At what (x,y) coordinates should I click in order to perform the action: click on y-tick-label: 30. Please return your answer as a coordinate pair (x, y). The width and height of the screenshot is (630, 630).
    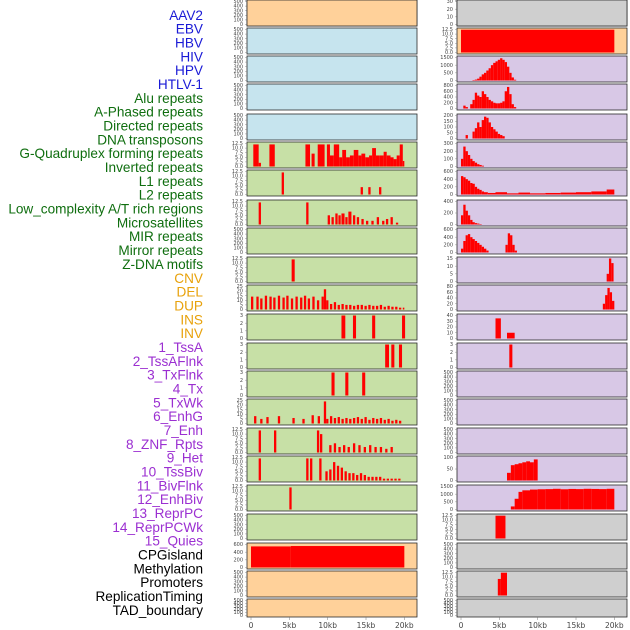
    Looking at the image, I should click on (450, 2).